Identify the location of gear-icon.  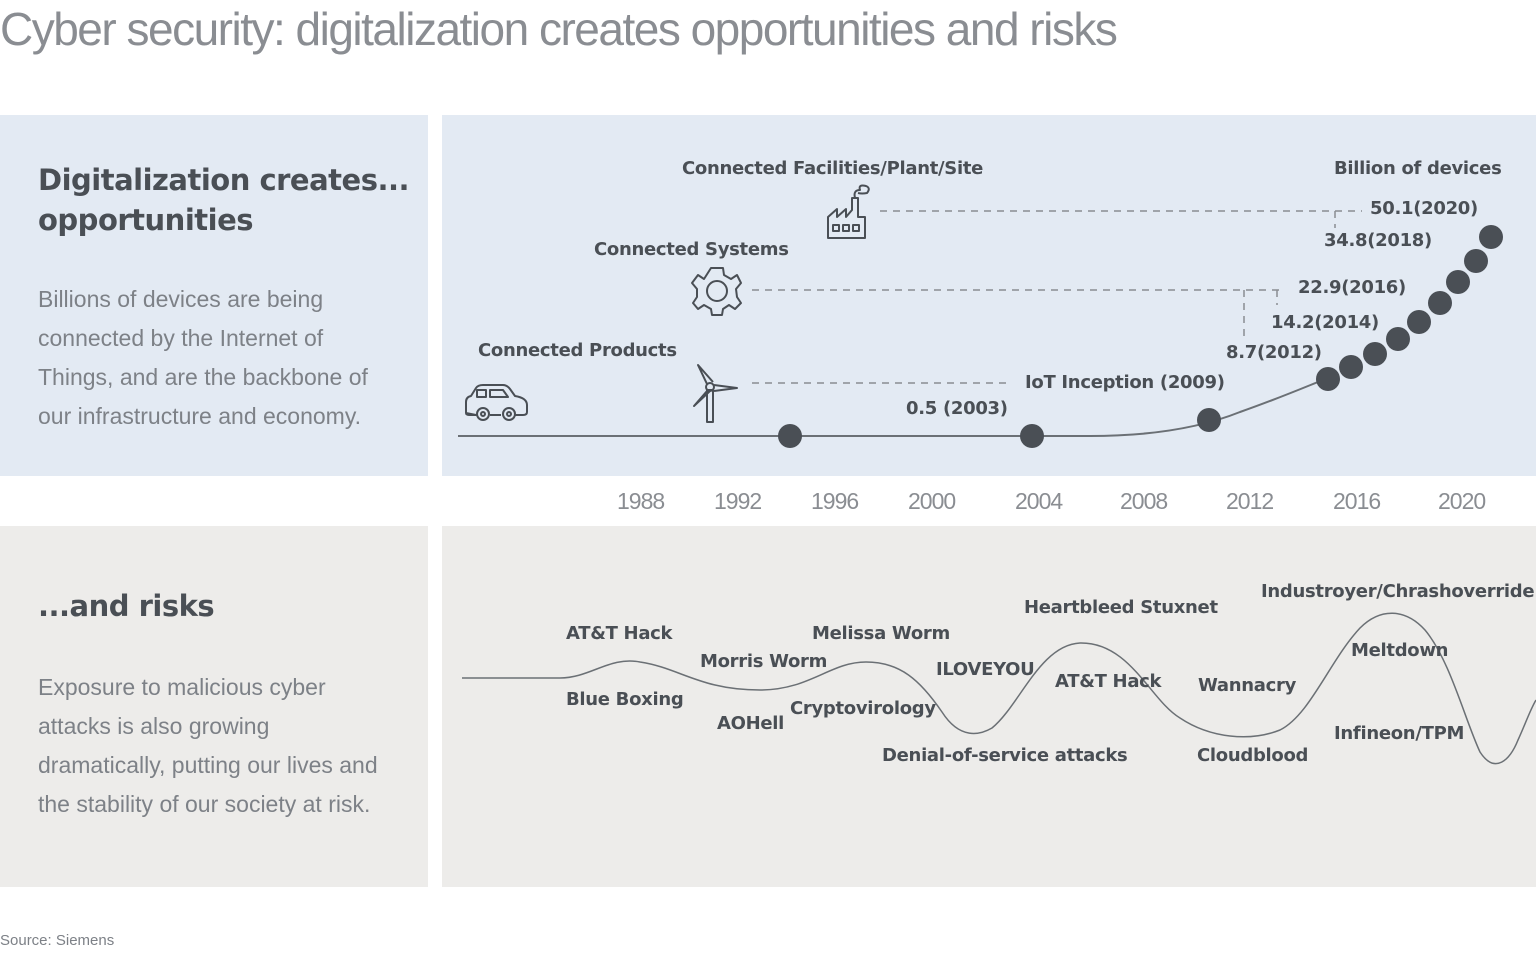
(716, 291).